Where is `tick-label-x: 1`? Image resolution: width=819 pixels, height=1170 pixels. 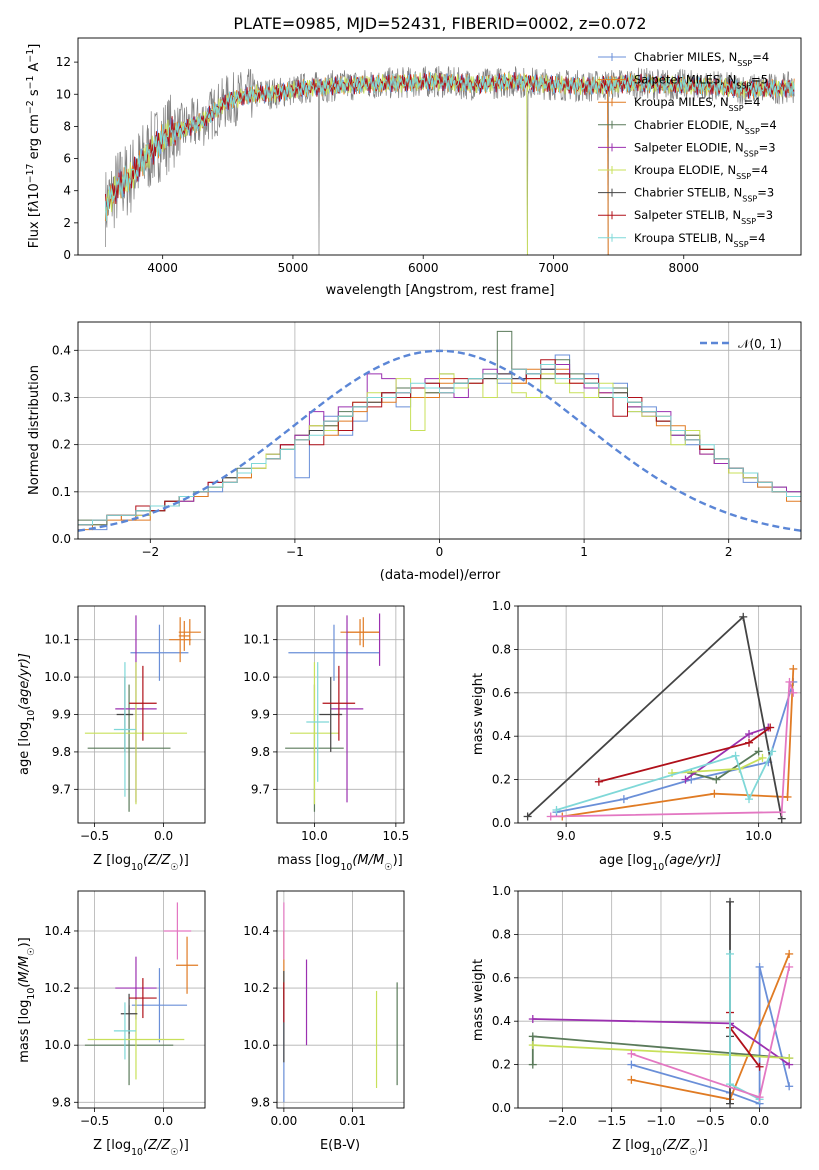
tick-label-x: 1 is located at coordinates (584, 552).